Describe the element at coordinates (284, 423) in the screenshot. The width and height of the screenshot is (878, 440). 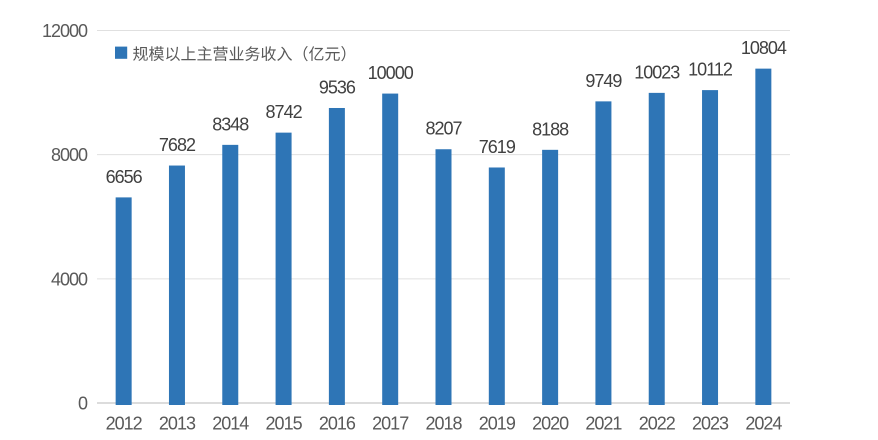
I see `svg-text: 2015` at that location.